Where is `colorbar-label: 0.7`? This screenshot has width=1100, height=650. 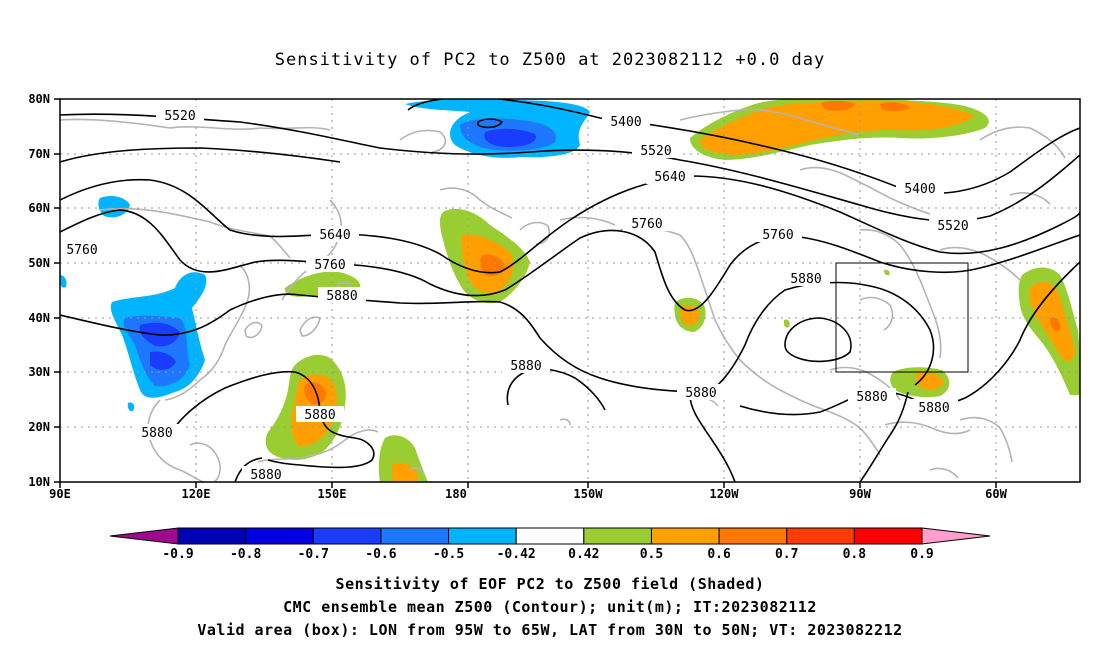 colorbar-label: 0.7 is located at coordinates (786, 554).